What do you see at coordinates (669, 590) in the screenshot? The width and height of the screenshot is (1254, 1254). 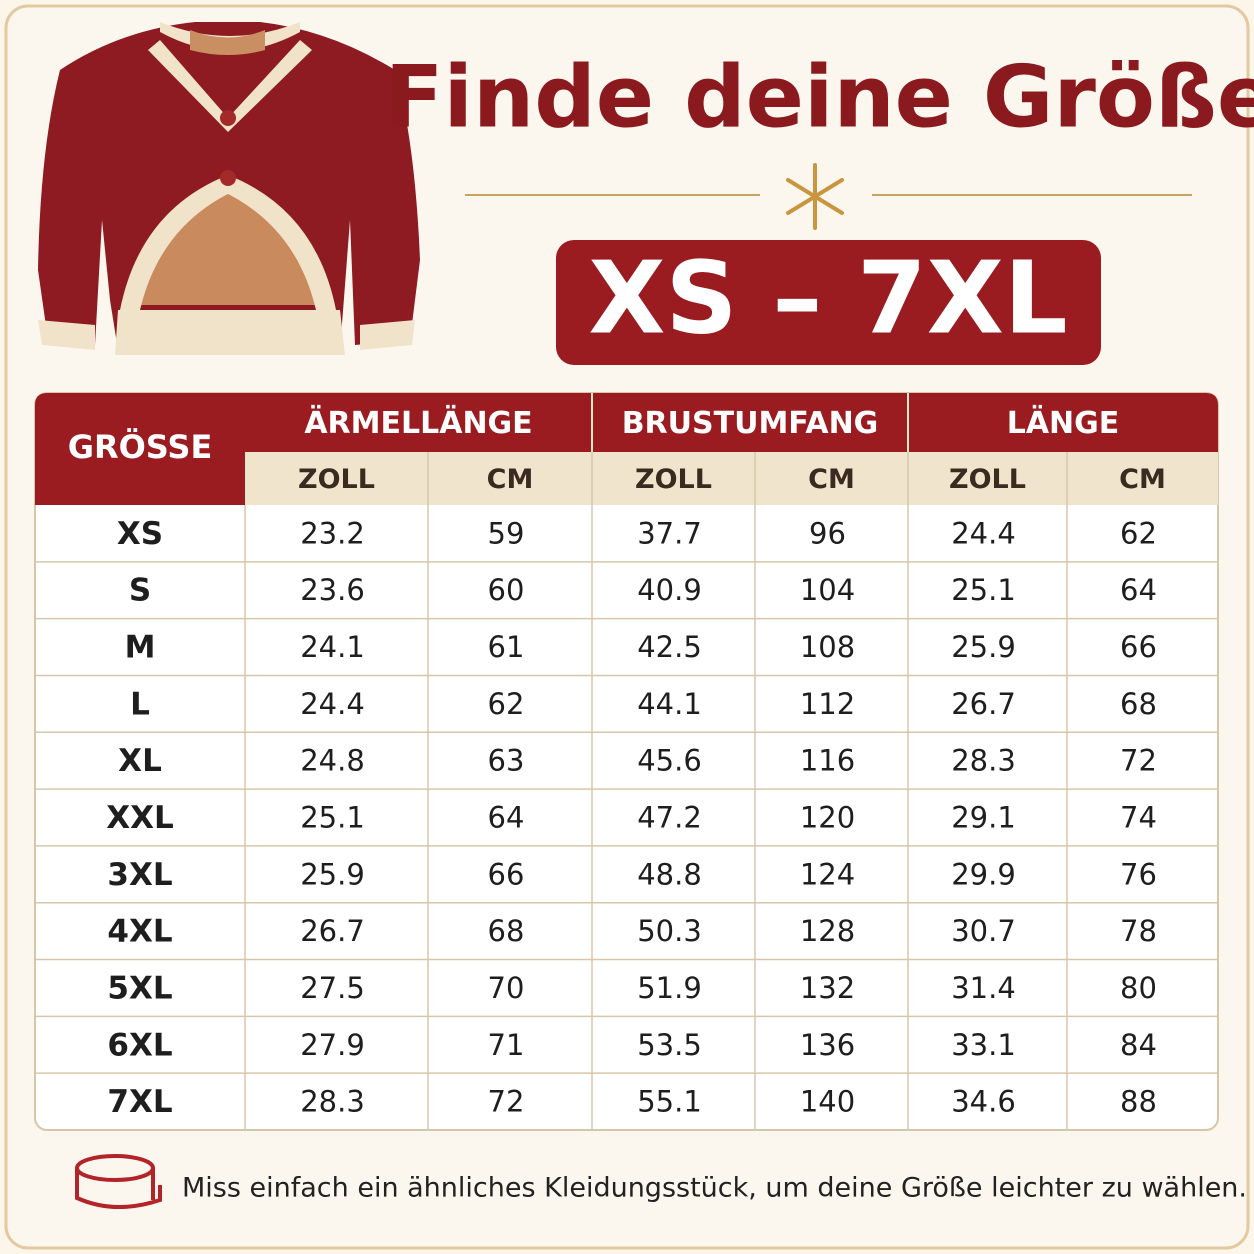 I see `value-cell: 40.9` at bounding box center [669, 590].